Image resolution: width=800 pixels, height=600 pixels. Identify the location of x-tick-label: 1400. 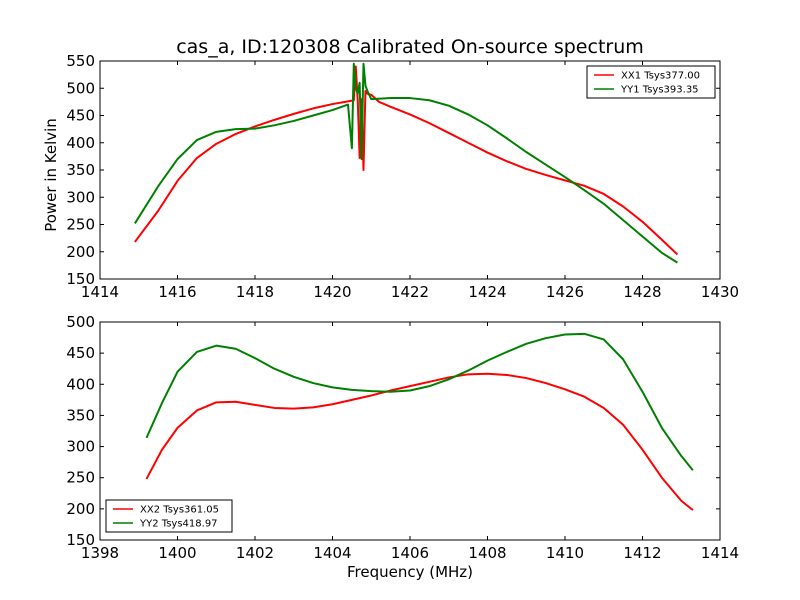
(177, 553).